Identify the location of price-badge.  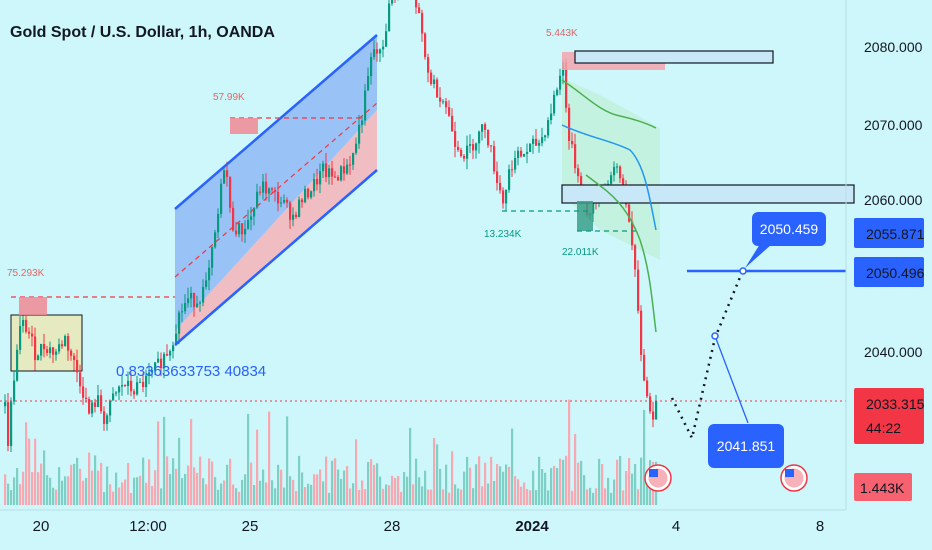
(889, 272).